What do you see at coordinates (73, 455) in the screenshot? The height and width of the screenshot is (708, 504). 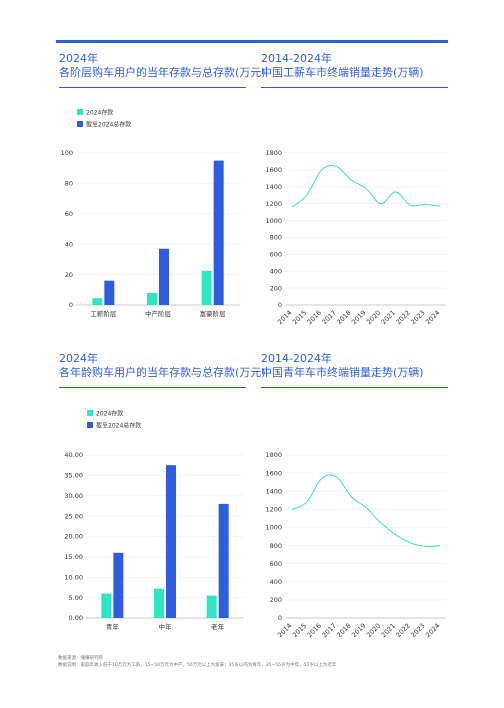 I see `y-tick-label: 40.00` at bounding box center [73, 455].